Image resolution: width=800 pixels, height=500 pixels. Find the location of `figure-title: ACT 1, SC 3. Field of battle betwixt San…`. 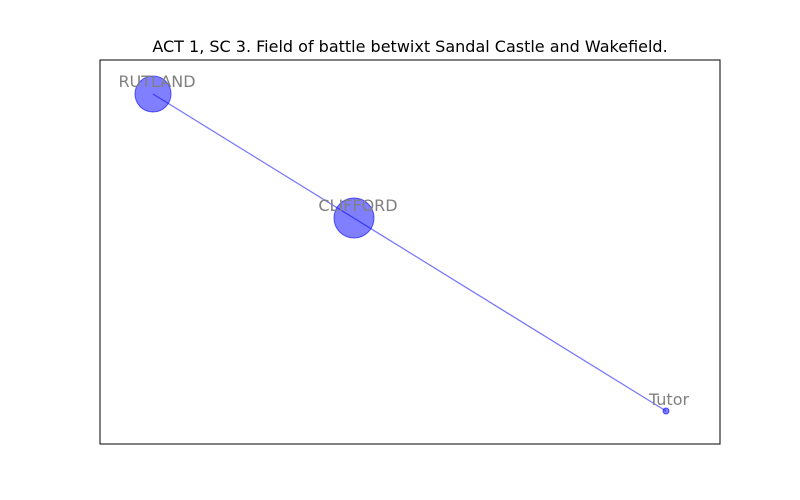

figure-title: ACT 1, SC 3. Field of battle betwixt San… is located at coordinates (409, 46).